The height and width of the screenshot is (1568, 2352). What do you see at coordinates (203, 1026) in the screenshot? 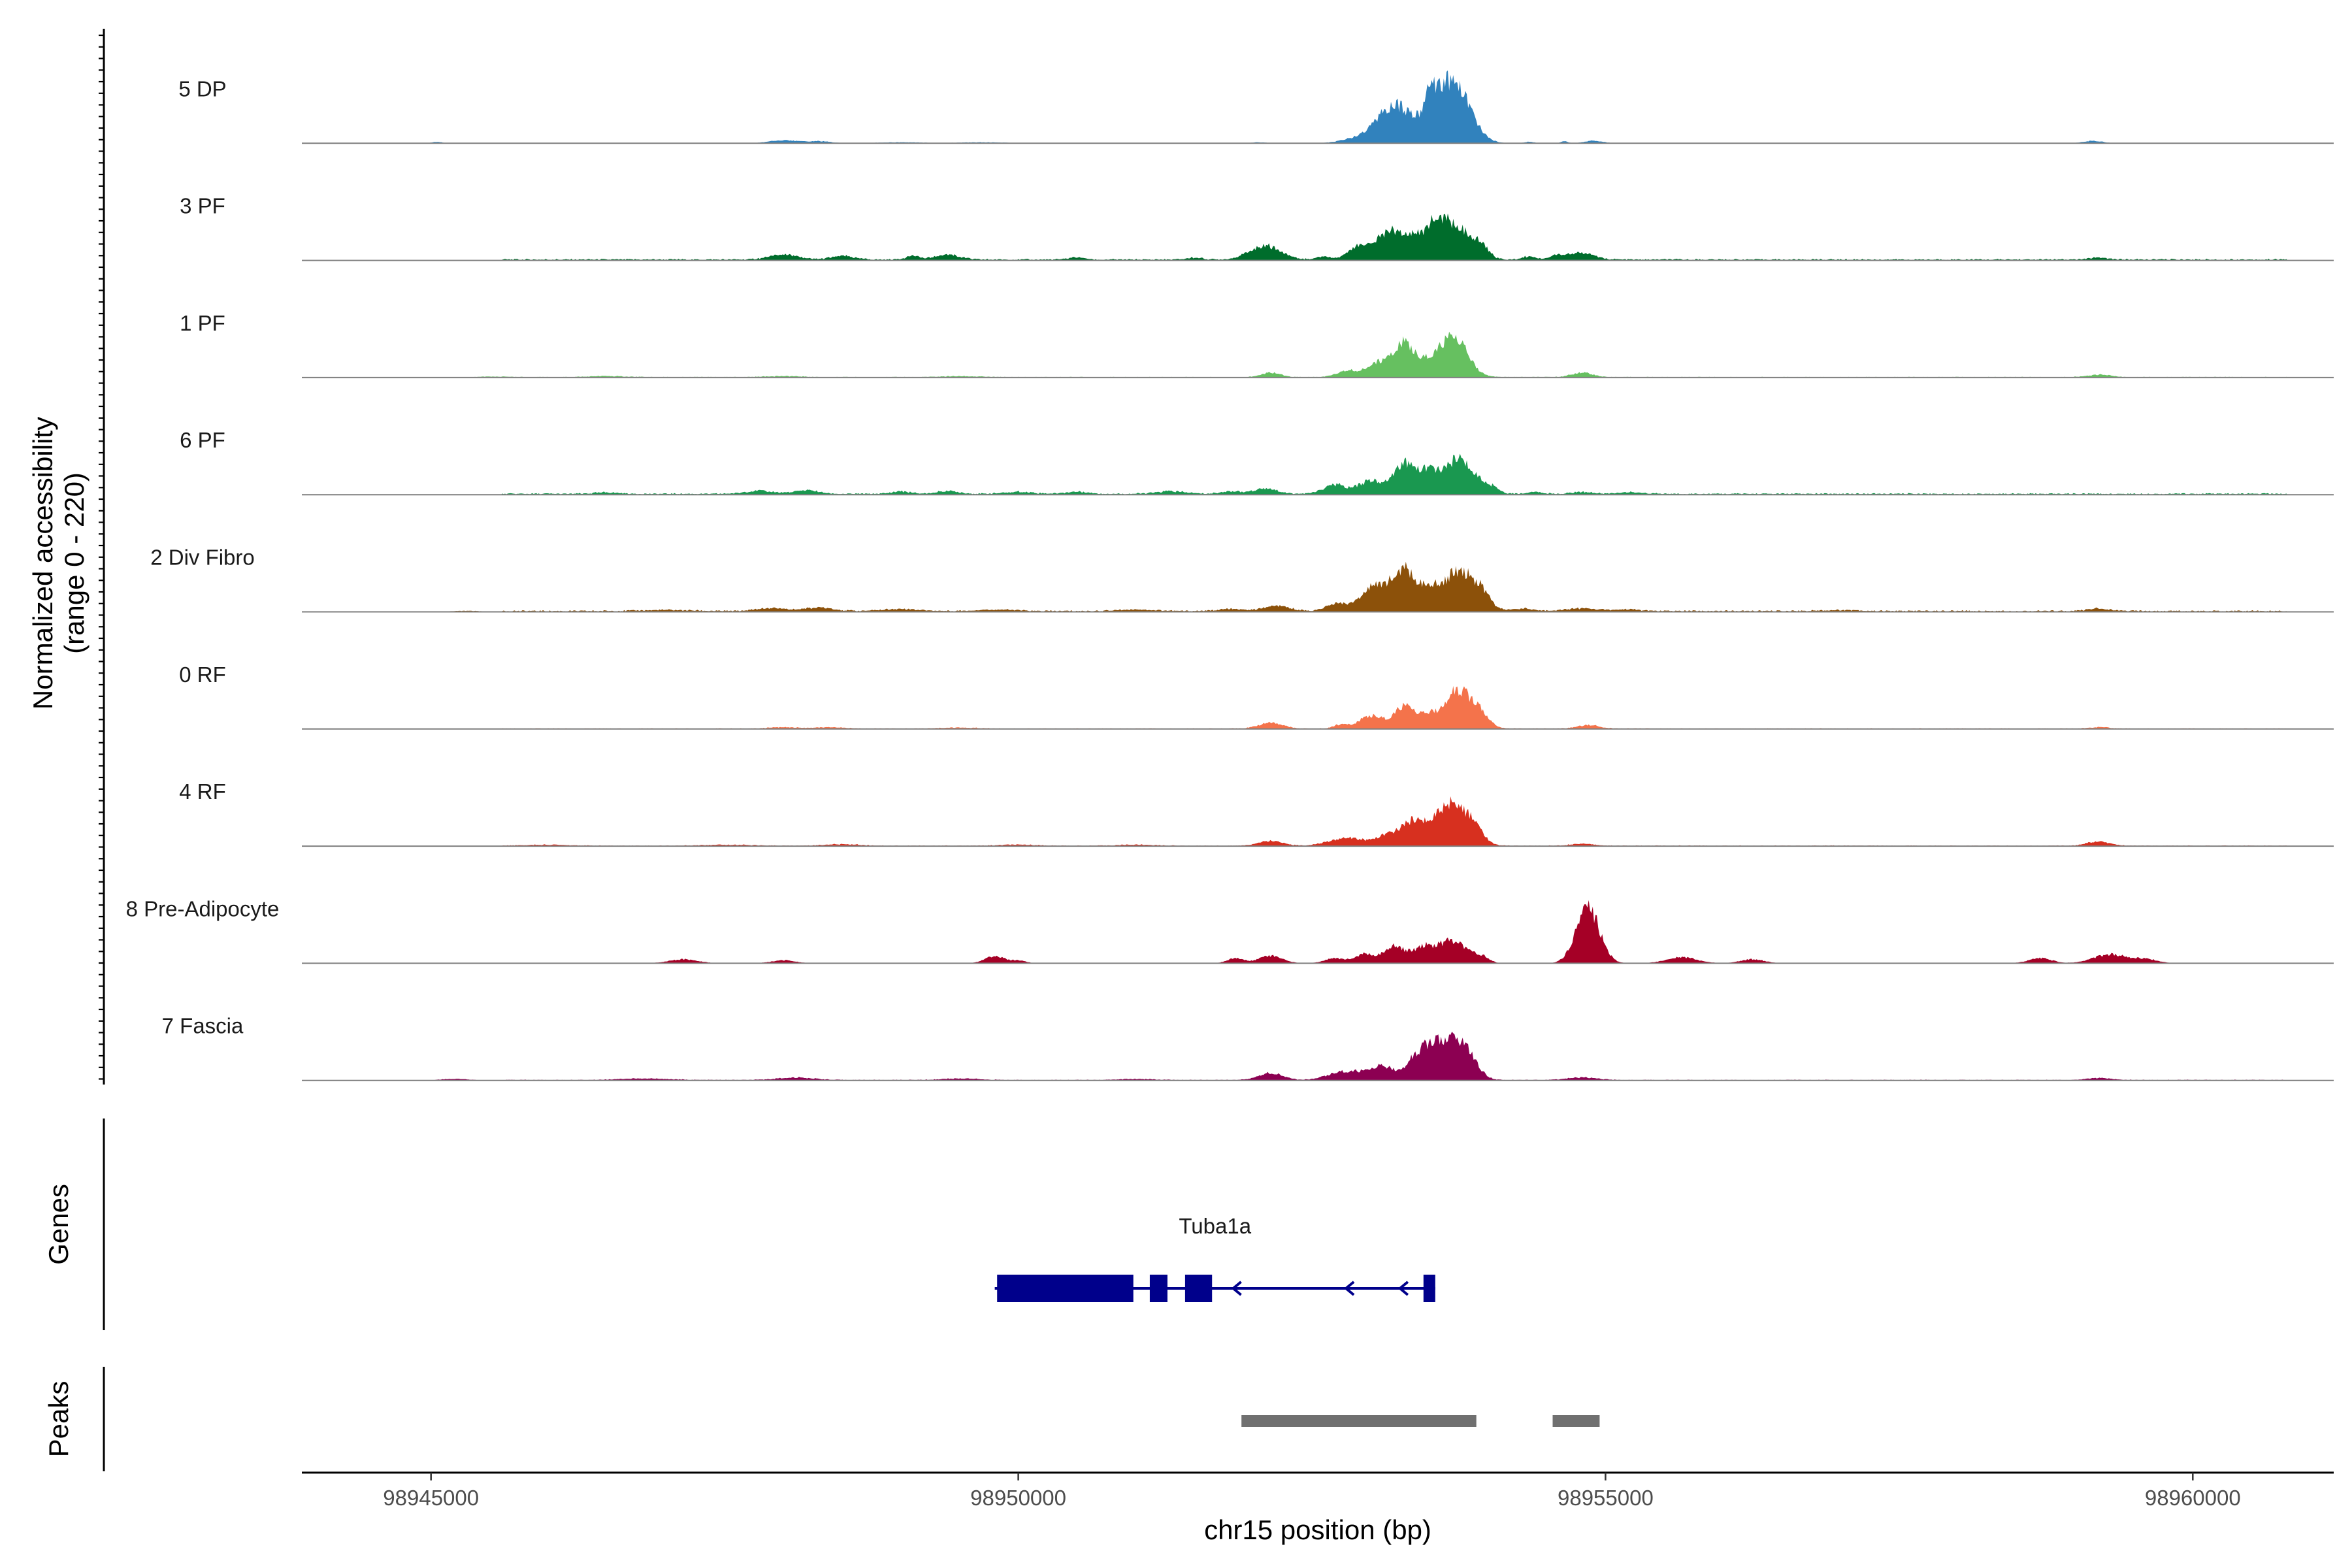
I see `track-label: 7 Fascia` at bounding box center [203, 1026].